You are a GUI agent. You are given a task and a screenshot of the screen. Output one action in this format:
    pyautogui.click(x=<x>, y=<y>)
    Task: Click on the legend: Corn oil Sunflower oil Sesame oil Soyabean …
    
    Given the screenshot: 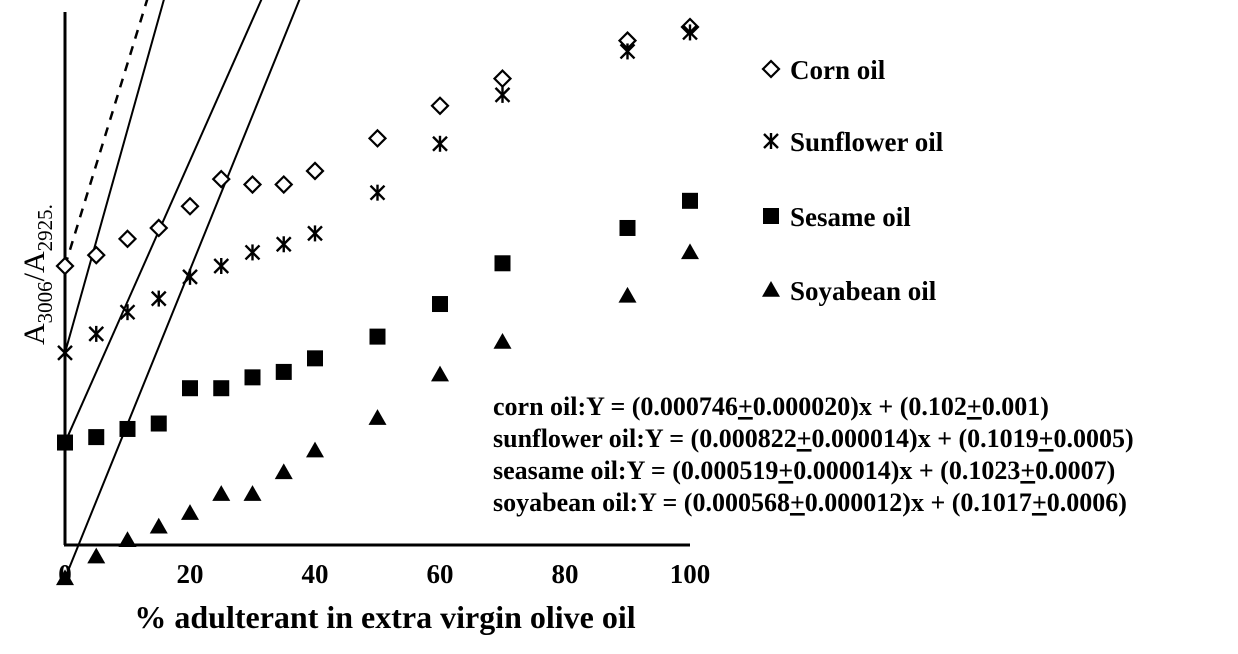 What is the action you would take?
    pyautogui.click(x=852, y=180)
    